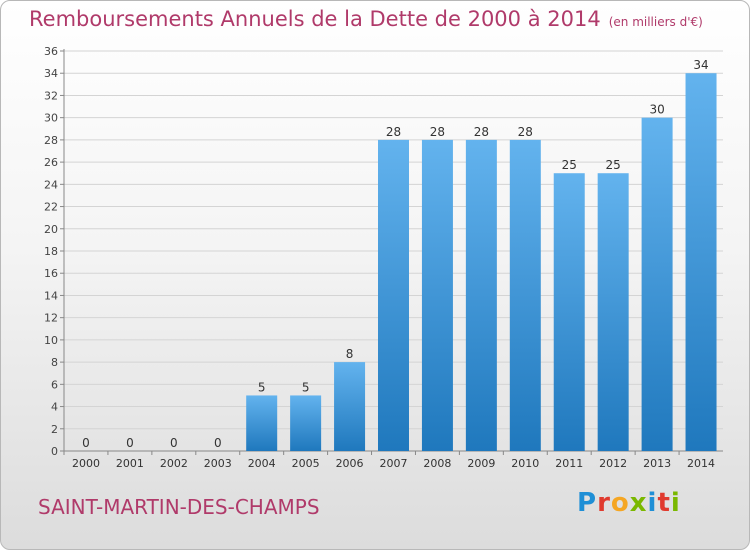 This screenshot has width=750, height=550. Describe the element at coordinates (655, 22) in the screenshot. I see `chart-unit: (en milliers d'€)` at that location.